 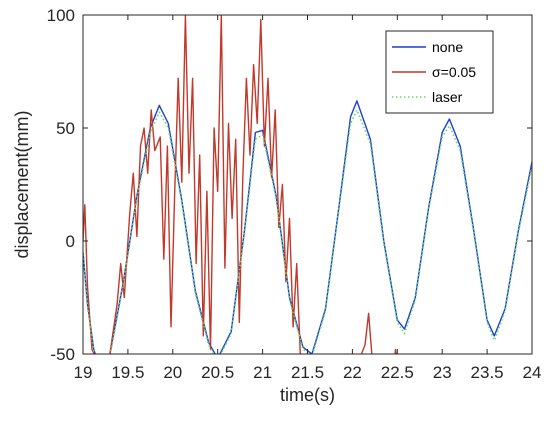 I want to click on x-tick-label: 20, so click(x=172, y=372).